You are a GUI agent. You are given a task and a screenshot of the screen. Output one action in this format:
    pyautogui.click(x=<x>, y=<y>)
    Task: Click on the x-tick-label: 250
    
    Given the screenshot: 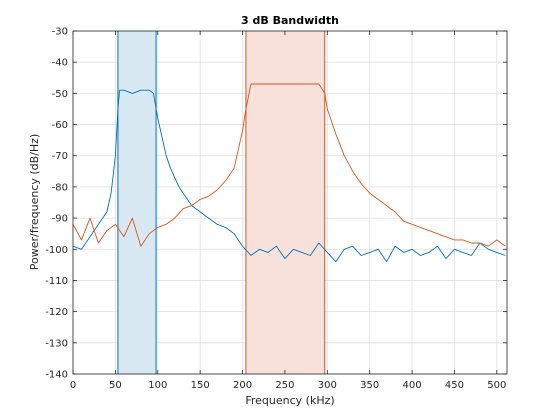 What is the action you would take?
    pyautogui.click(x=284, y=385)
    